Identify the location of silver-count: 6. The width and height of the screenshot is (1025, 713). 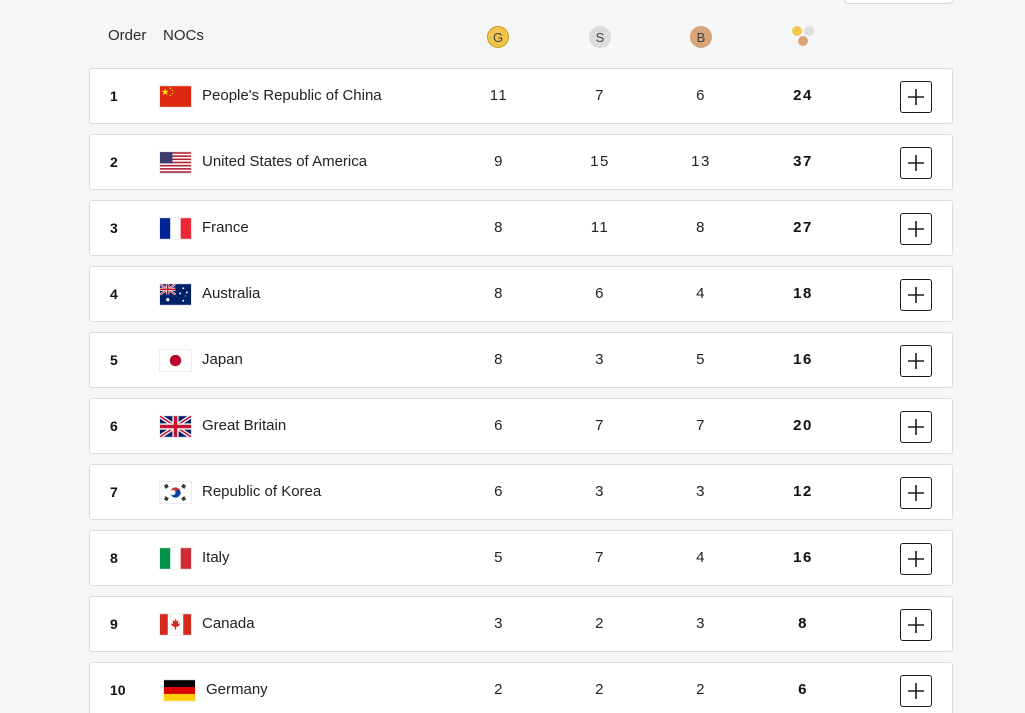
(600, 293).